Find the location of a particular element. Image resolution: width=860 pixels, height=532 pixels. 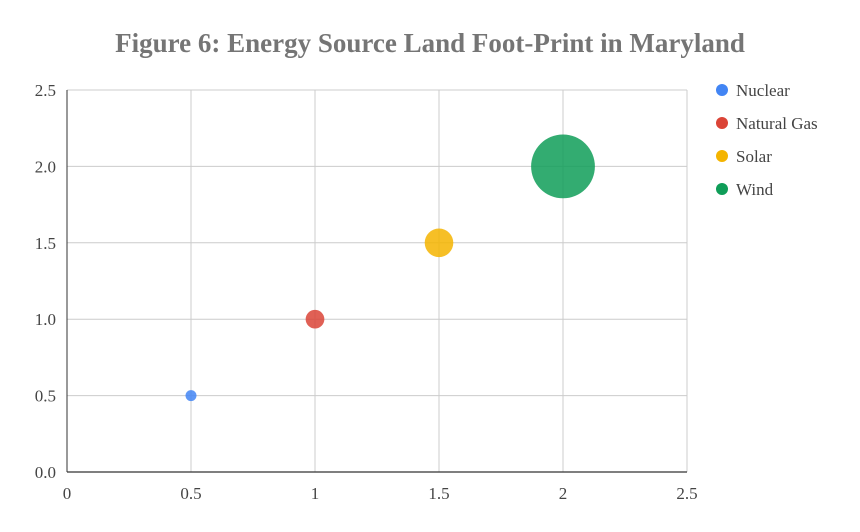

legend-item-wind: Wind is located at coordinates (745, 189).